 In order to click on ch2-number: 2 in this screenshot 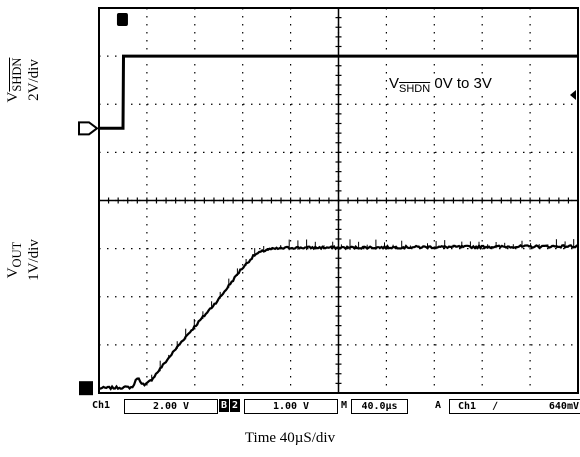, I will do `click(235, 405)`.